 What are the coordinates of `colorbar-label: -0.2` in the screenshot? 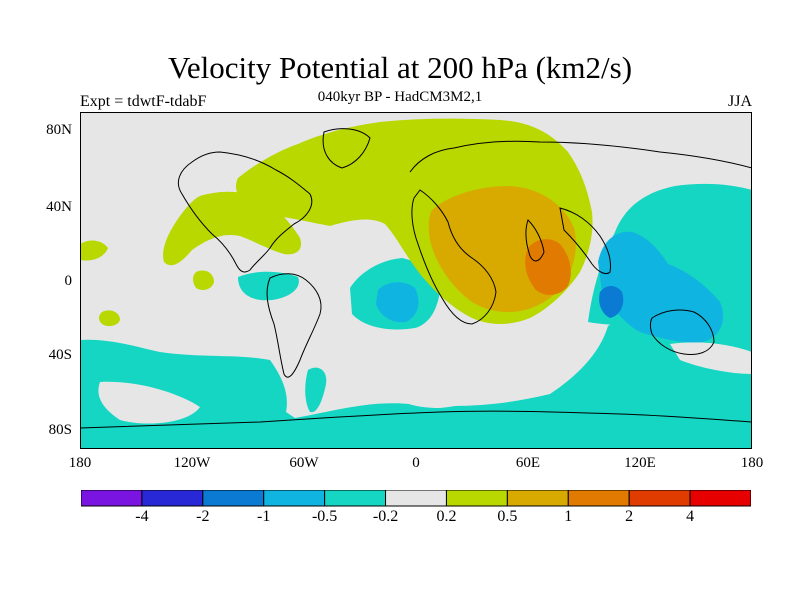 It's located at (385, 516).